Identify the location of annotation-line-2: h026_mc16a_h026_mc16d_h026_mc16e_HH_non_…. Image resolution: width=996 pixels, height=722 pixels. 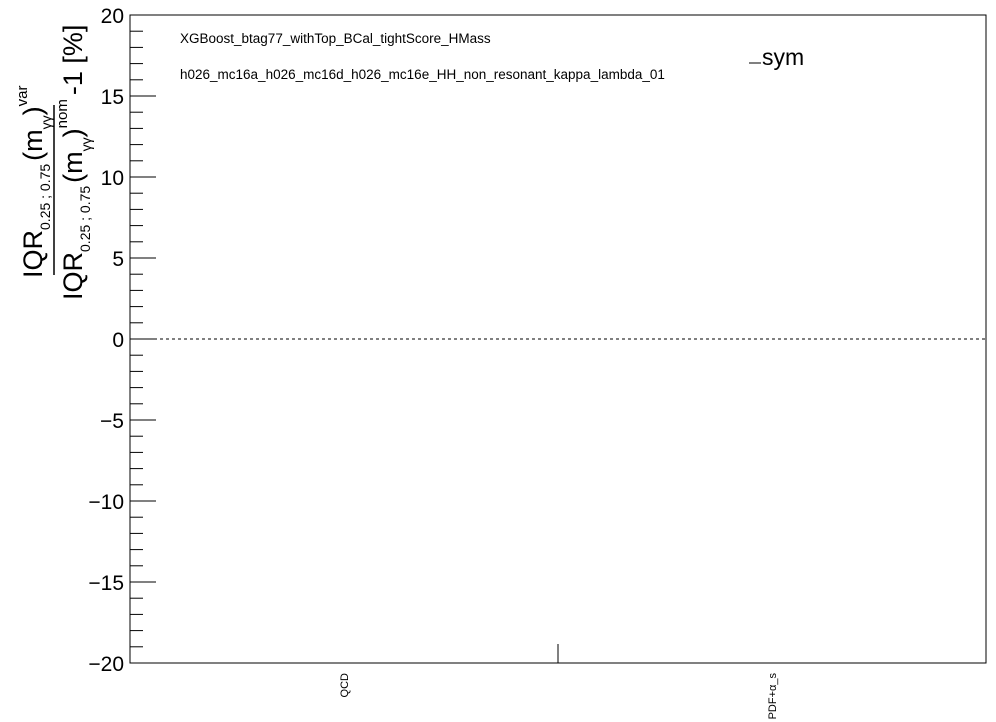
(422, 74).